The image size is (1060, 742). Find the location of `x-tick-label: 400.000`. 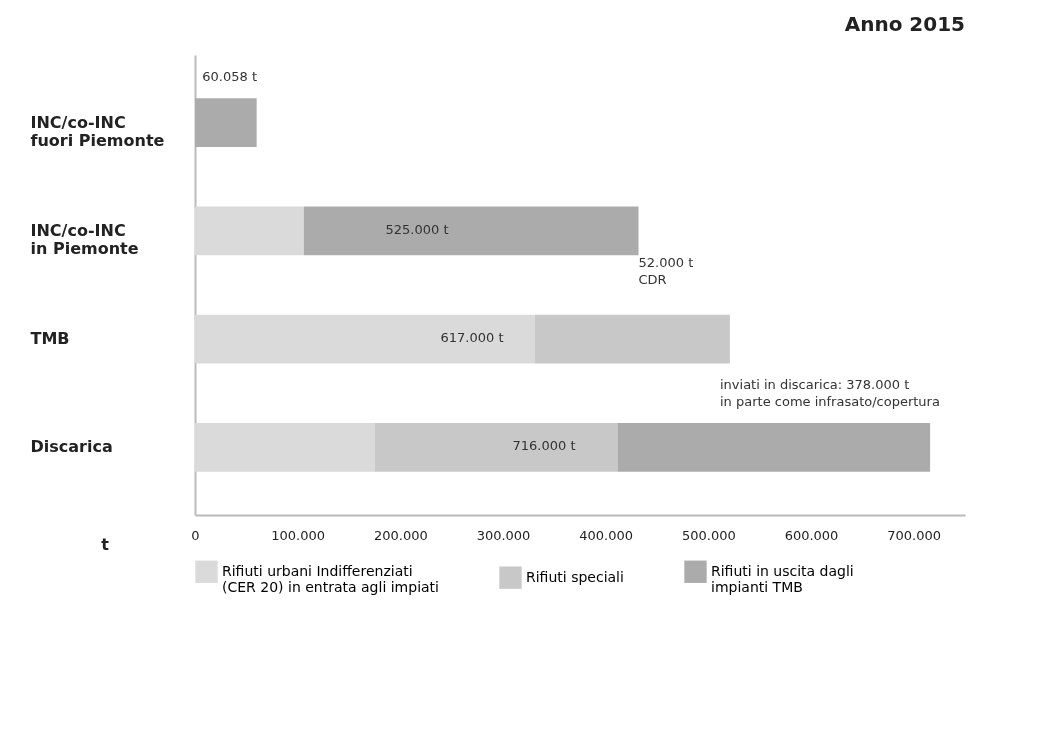

x-tick-label: 400.000 is located at coordinates (606, 535).